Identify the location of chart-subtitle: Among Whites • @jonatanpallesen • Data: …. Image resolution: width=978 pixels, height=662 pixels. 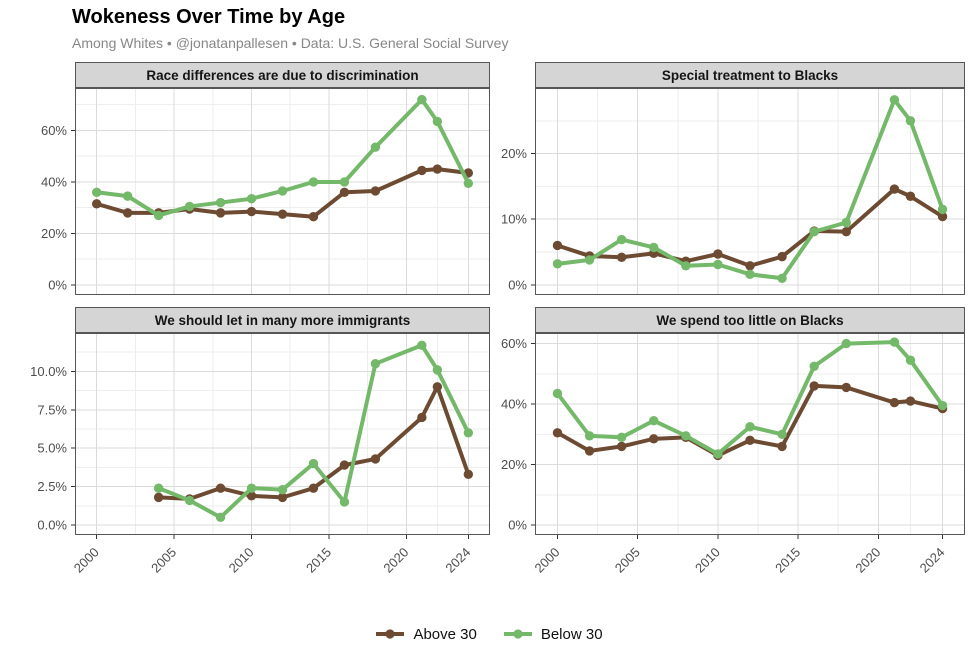
(290, 43).